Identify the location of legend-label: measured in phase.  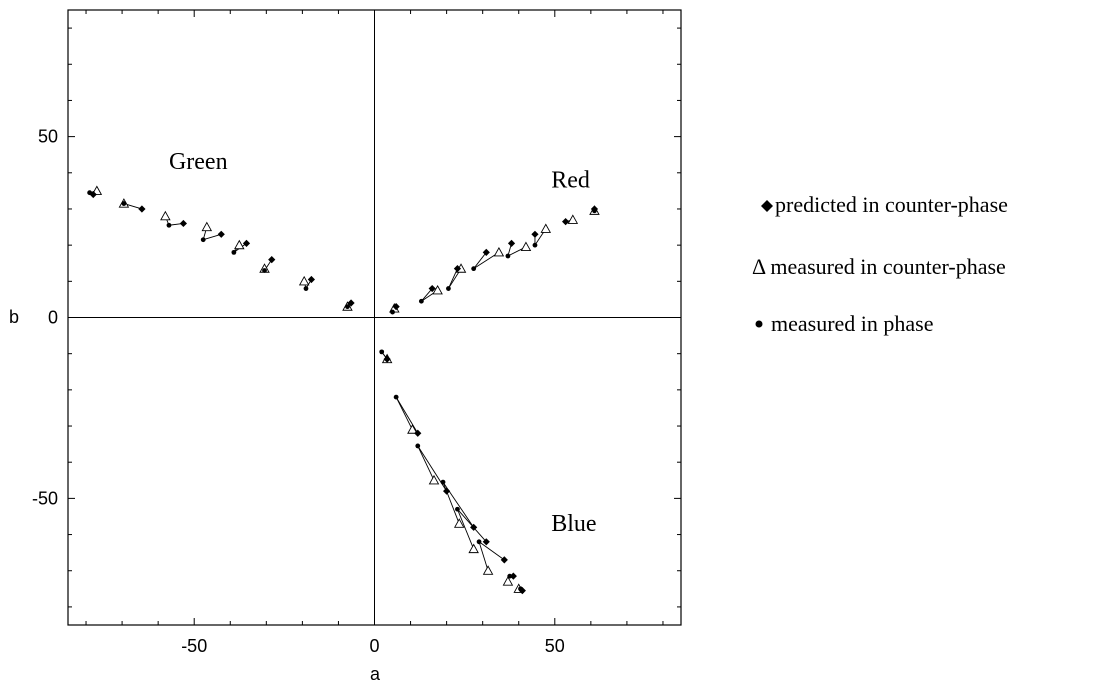
(852, 323).